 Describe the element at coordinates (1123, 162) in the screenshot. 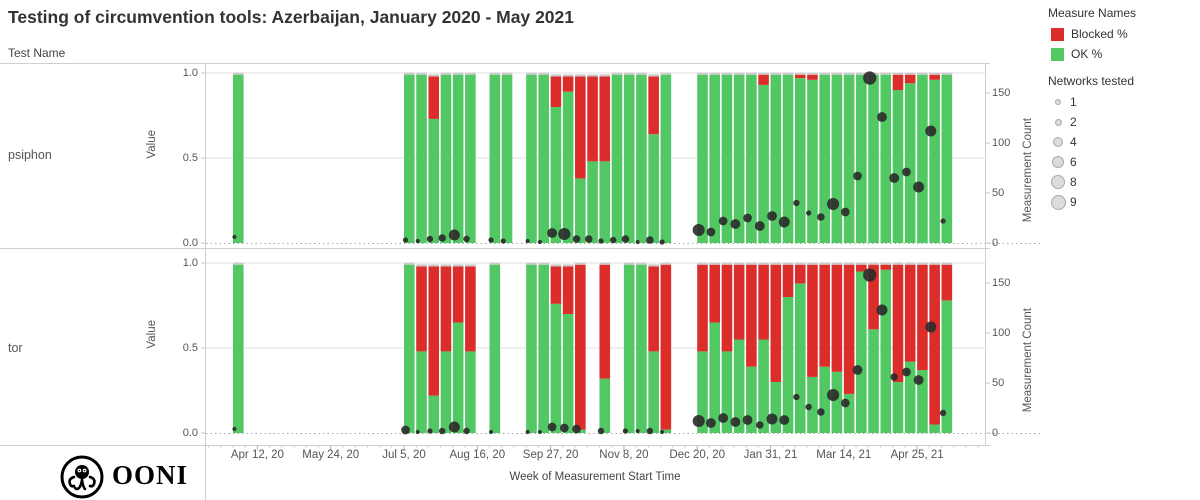

I see `legend-network-size-item: 6` at that location.